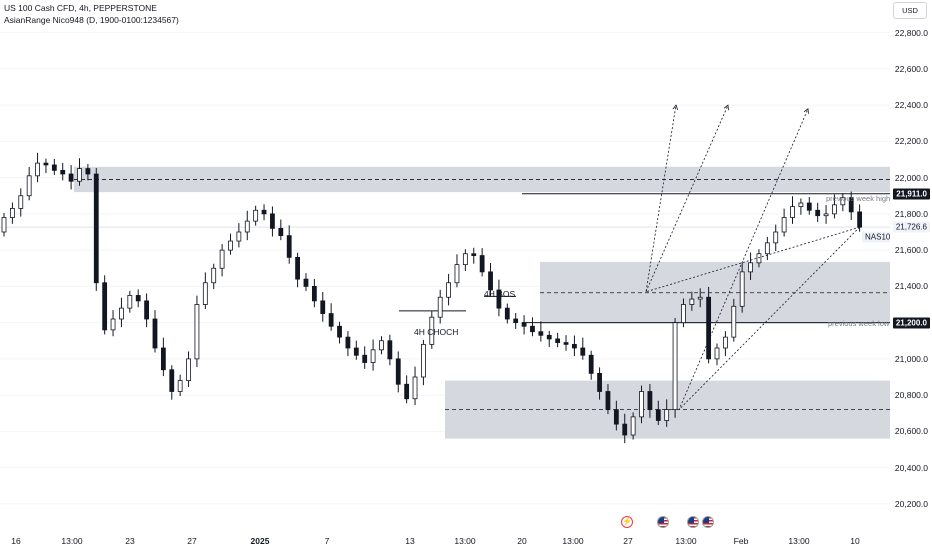  Describe the element at coordinates (911, 323) in the screenshot. I see `price-label-week-low: 21,200.0` at that location.